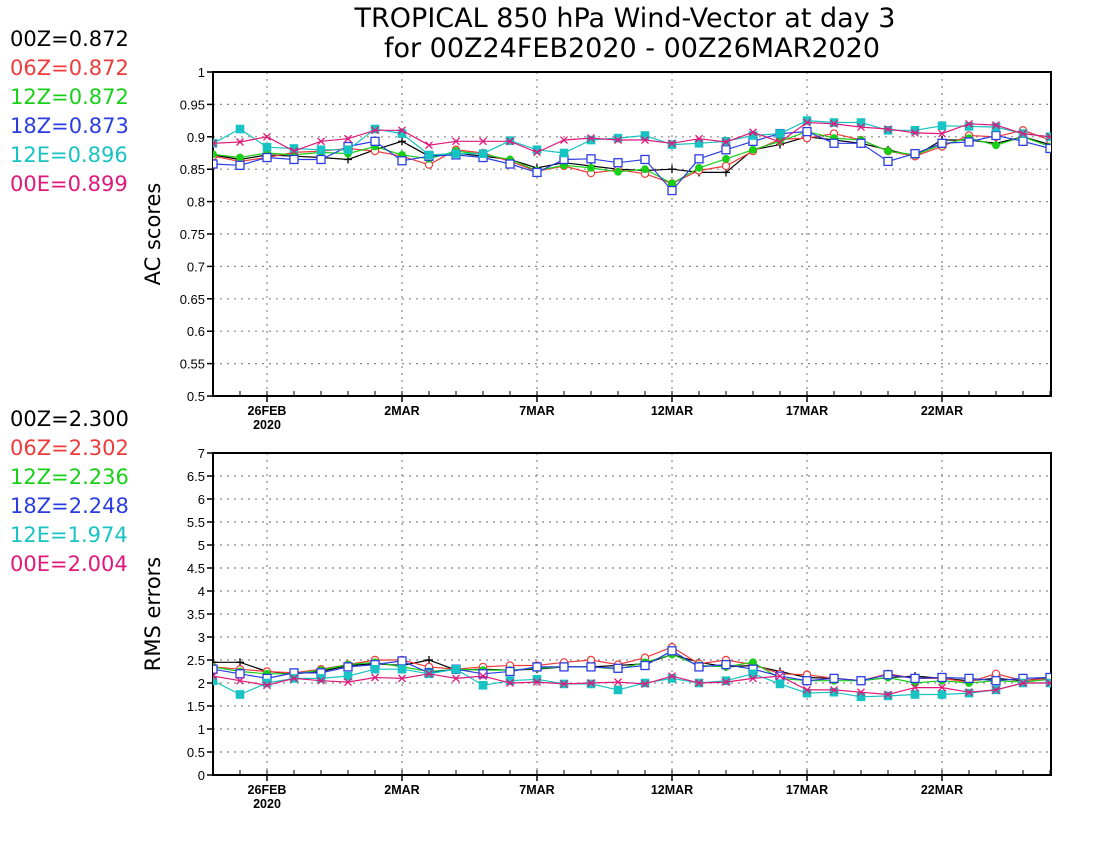 This screenshot has height=850, width=1100. Describe the element at coordinates (69, 448) in the screenshot. I see `legend-entry-06z: 06Z=2.302` at that location.